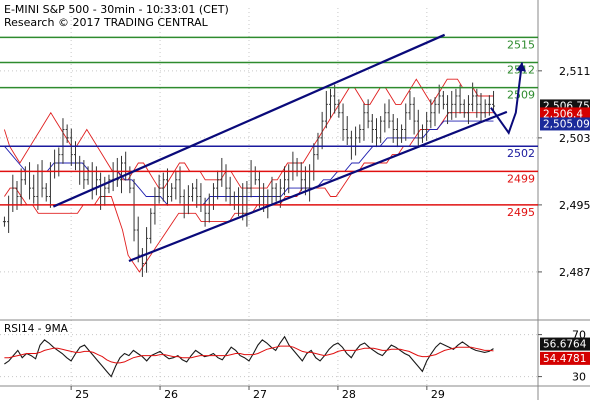 The width and height of the screenshot is (590, 404). Describe the element at coordinates (521, 44) in the screenshot. I see `level-label-2515: 2515` at that location.